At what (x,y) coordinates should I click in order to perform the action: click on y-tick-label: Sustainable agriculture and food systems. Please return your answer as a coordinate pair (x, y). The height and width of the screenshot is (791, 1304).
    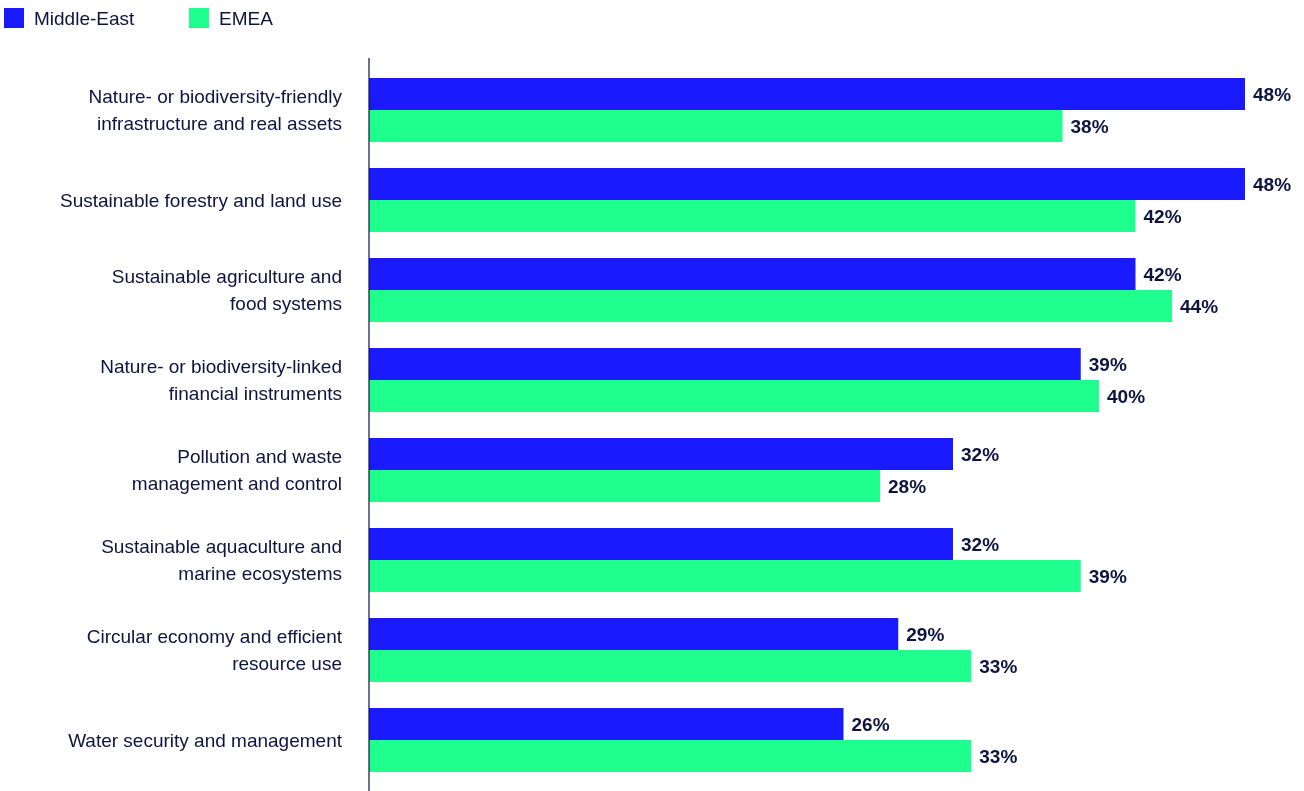
    Looking at the image, I should click on (226, 290).